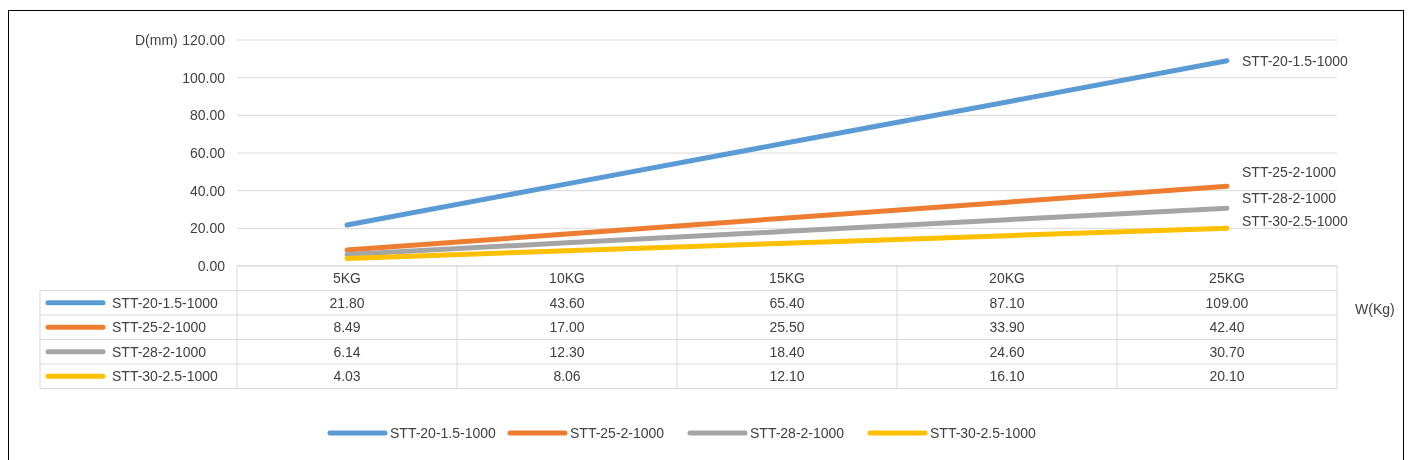 This screenshot has height=460, width=1411. Describe the element at coordinates (204, 39) in the screenshot. I see `y-tick-label: 120.00` at that location.